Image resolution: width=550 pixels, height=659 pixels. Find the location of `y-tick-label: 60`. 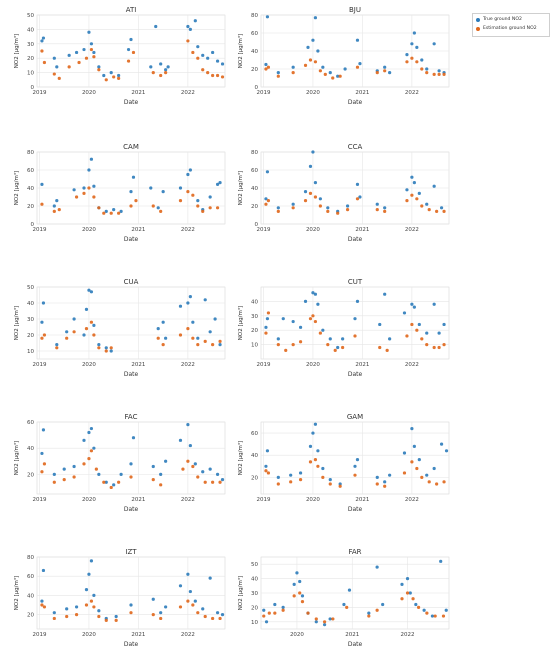

y-tick-label: 60 is located at coordinates (30, 171).